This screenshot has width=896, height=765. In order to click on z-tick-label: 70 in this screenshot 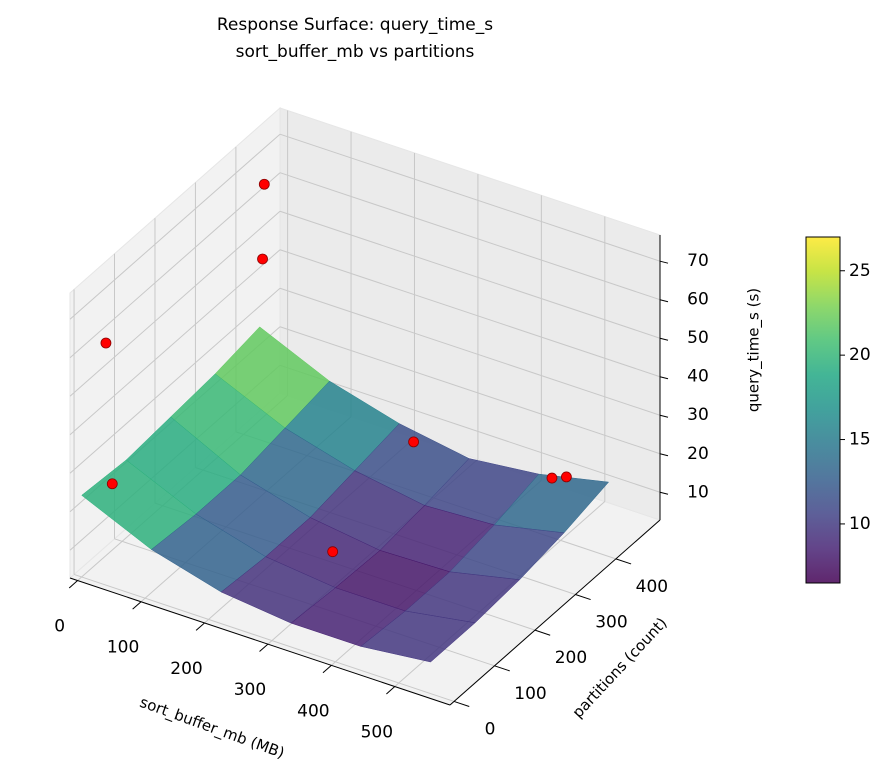, I will do `click(698, 261)`.